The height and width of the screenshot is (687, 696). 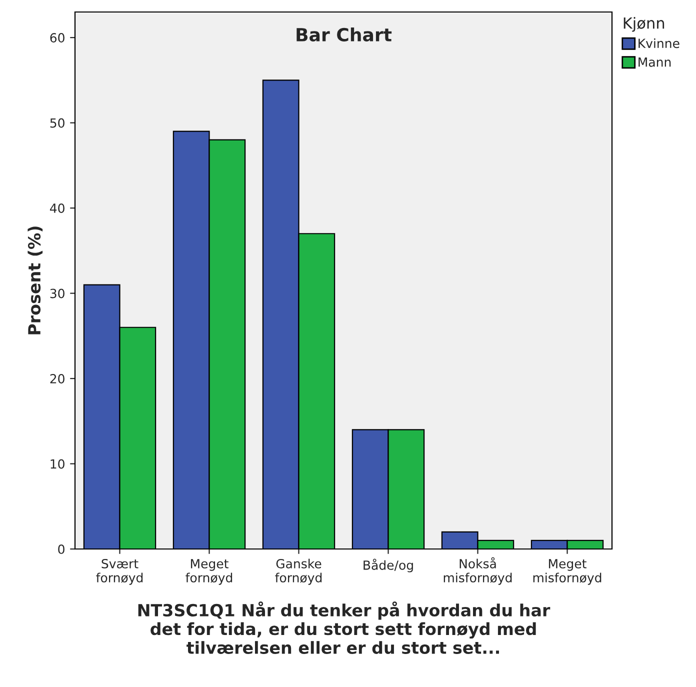 I want to click on text: Bar Chart, so click(x=344, y=35).